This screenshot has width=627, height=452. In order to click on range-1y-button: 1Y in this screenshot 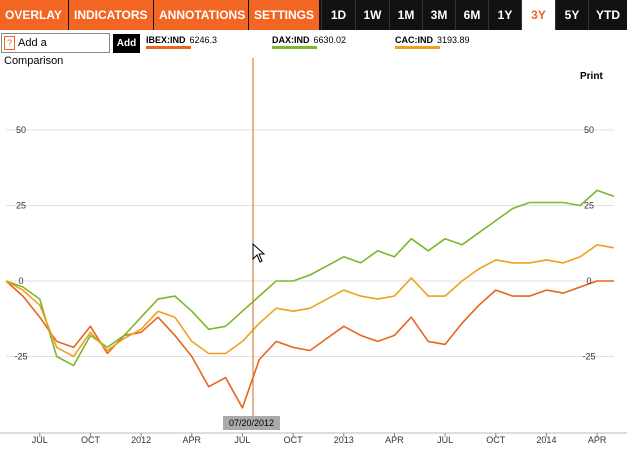, I will do `click(504, 15)`.